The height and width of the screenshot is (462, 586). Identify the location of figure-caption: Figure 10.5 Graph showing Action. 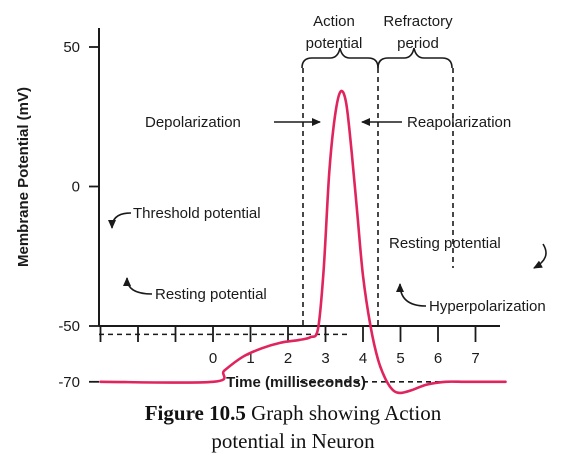
(293, 413).